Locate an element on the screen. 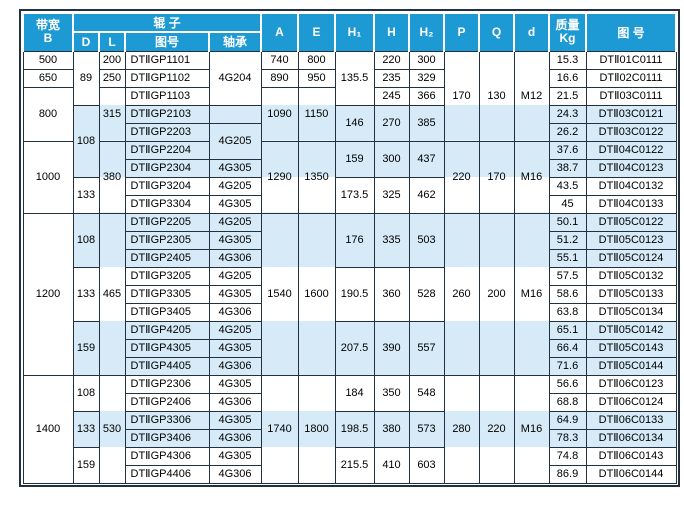 The height and width of the screenshot is (513, 684). cell-fig-roller: DTⅡGP1101 is located at coordinates (167, 60).